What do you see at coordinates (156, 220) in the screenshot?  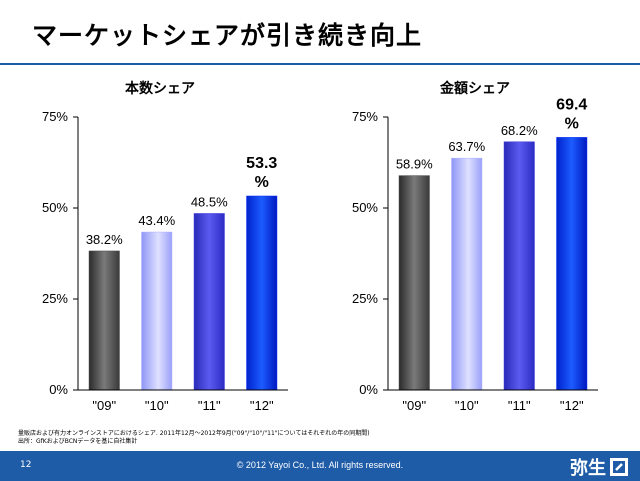 I see `data-label: 43.4%` at bounding box center [156, 220].